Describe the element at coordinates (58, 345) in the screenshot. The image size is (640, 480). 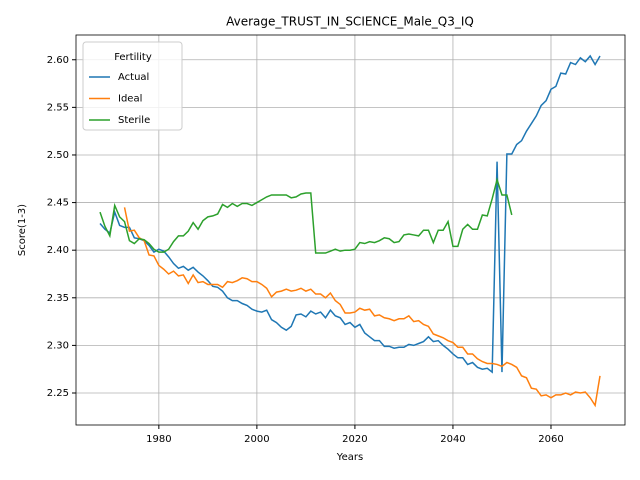
I see `y-tick-label: 2.30` at that location.